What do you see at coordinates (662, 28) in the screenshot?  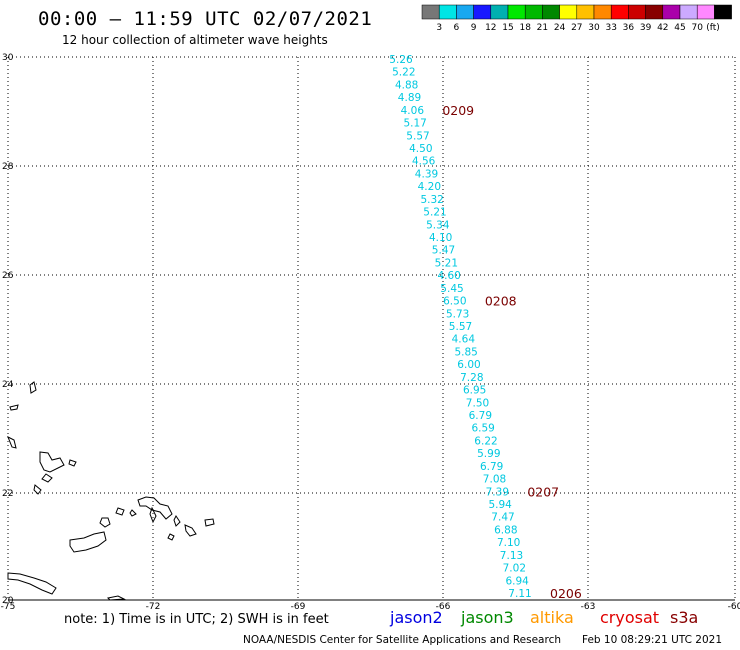 I see `legend-label: 42` at bounding box center [662, 28].